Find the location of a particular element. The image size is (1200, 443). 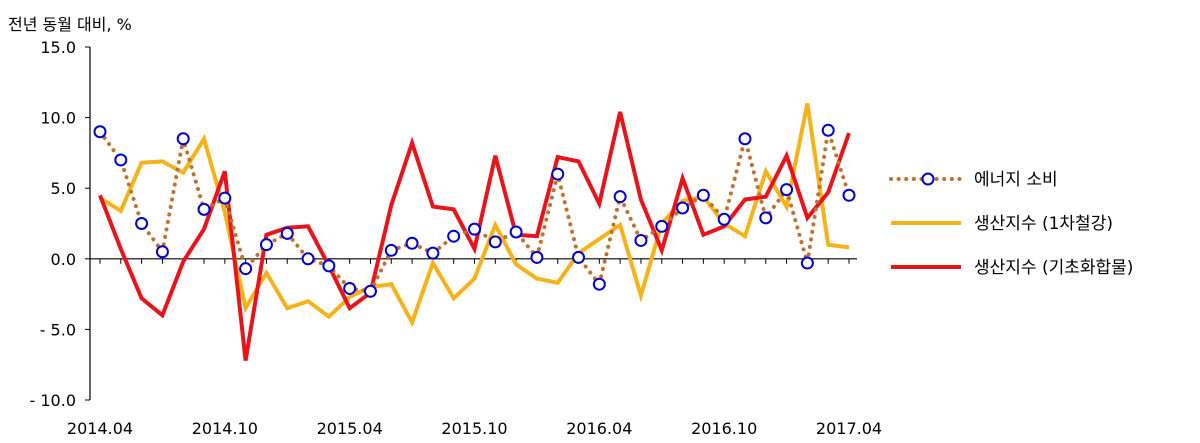

x-tick-label: 2014.10 is located at coordinates (225, 428).